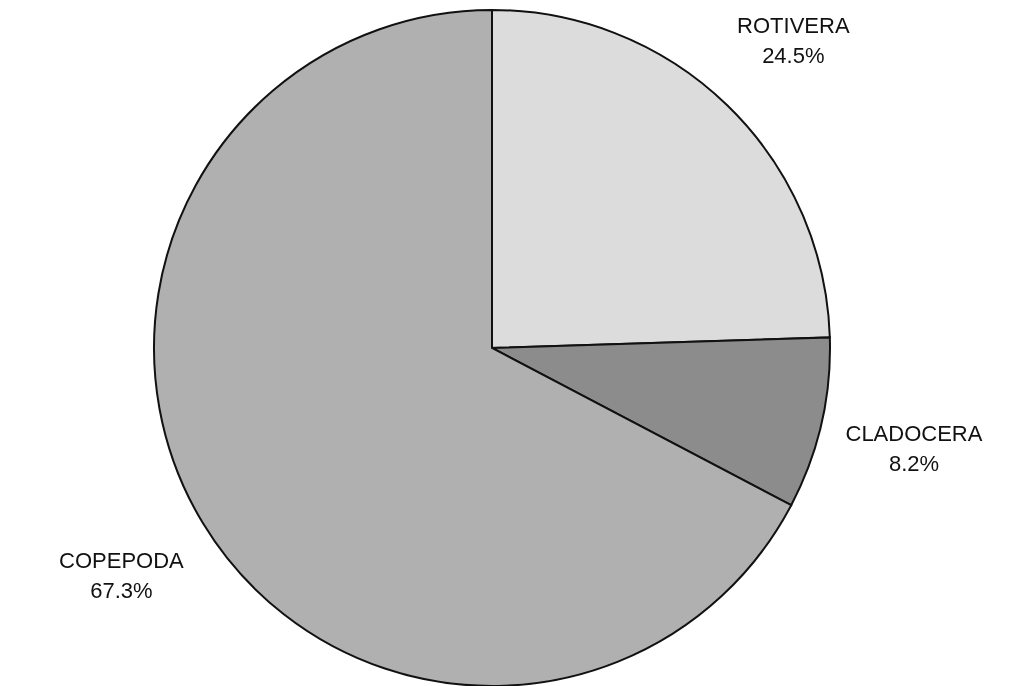 This screenshot has height=686, width=1036. Describe the element at coordinates (914, 464) in the screenshot. I see `data-label: 8.2%` at that location.